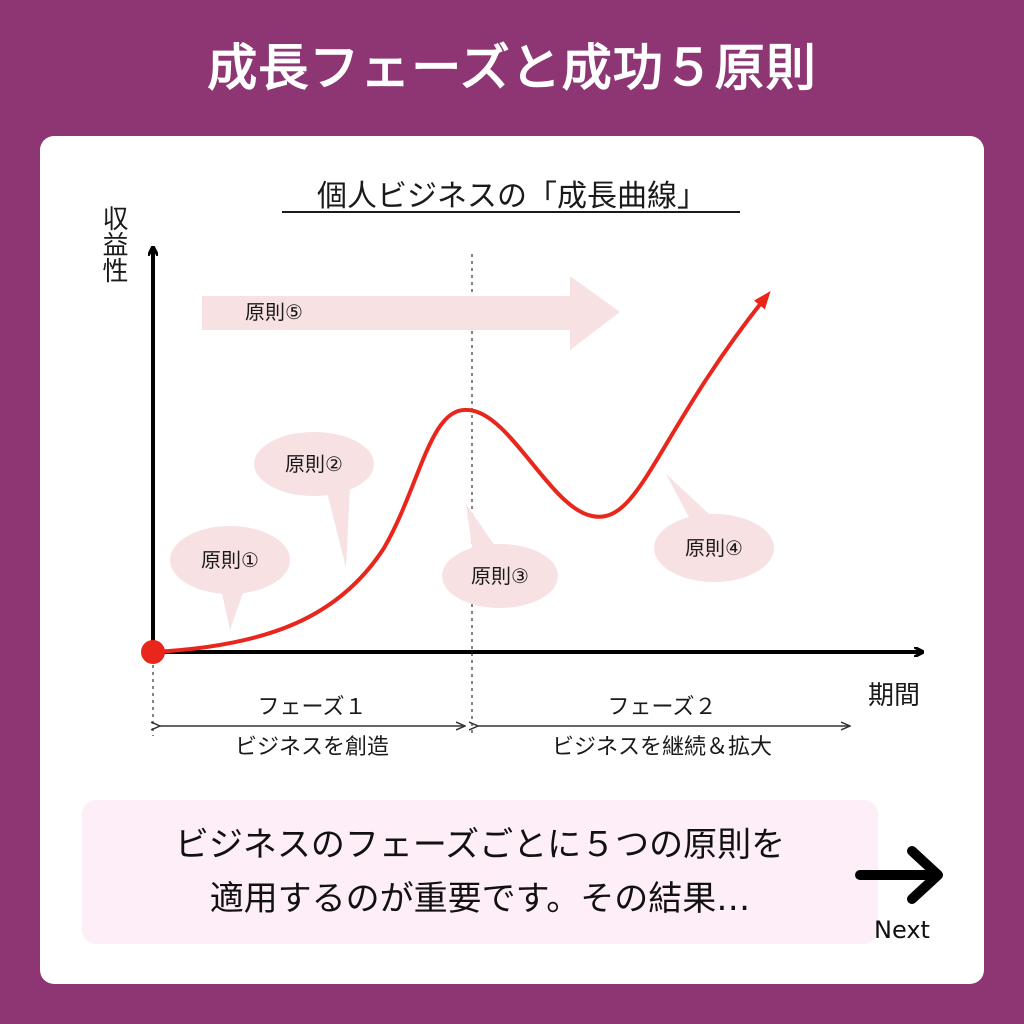 Image resolution: width=1024 pixels, height=1024 pixels. What do you see at coordinates (662, 747) in the screenshot?
I see `phase-2-description: ビジネスを継続＆拡大` at bounding box center [662, 747].